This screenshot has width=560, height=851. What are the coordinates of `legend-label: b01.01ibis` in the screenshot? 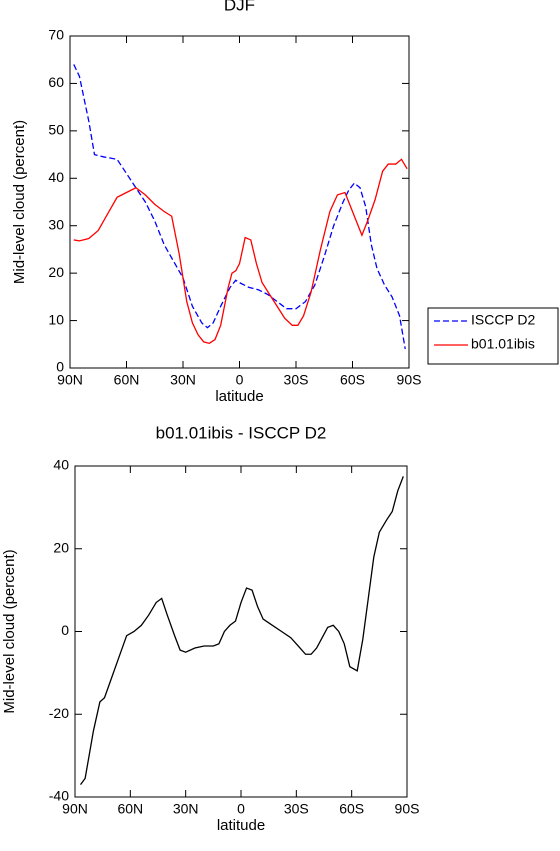 It's located at (503, 344).